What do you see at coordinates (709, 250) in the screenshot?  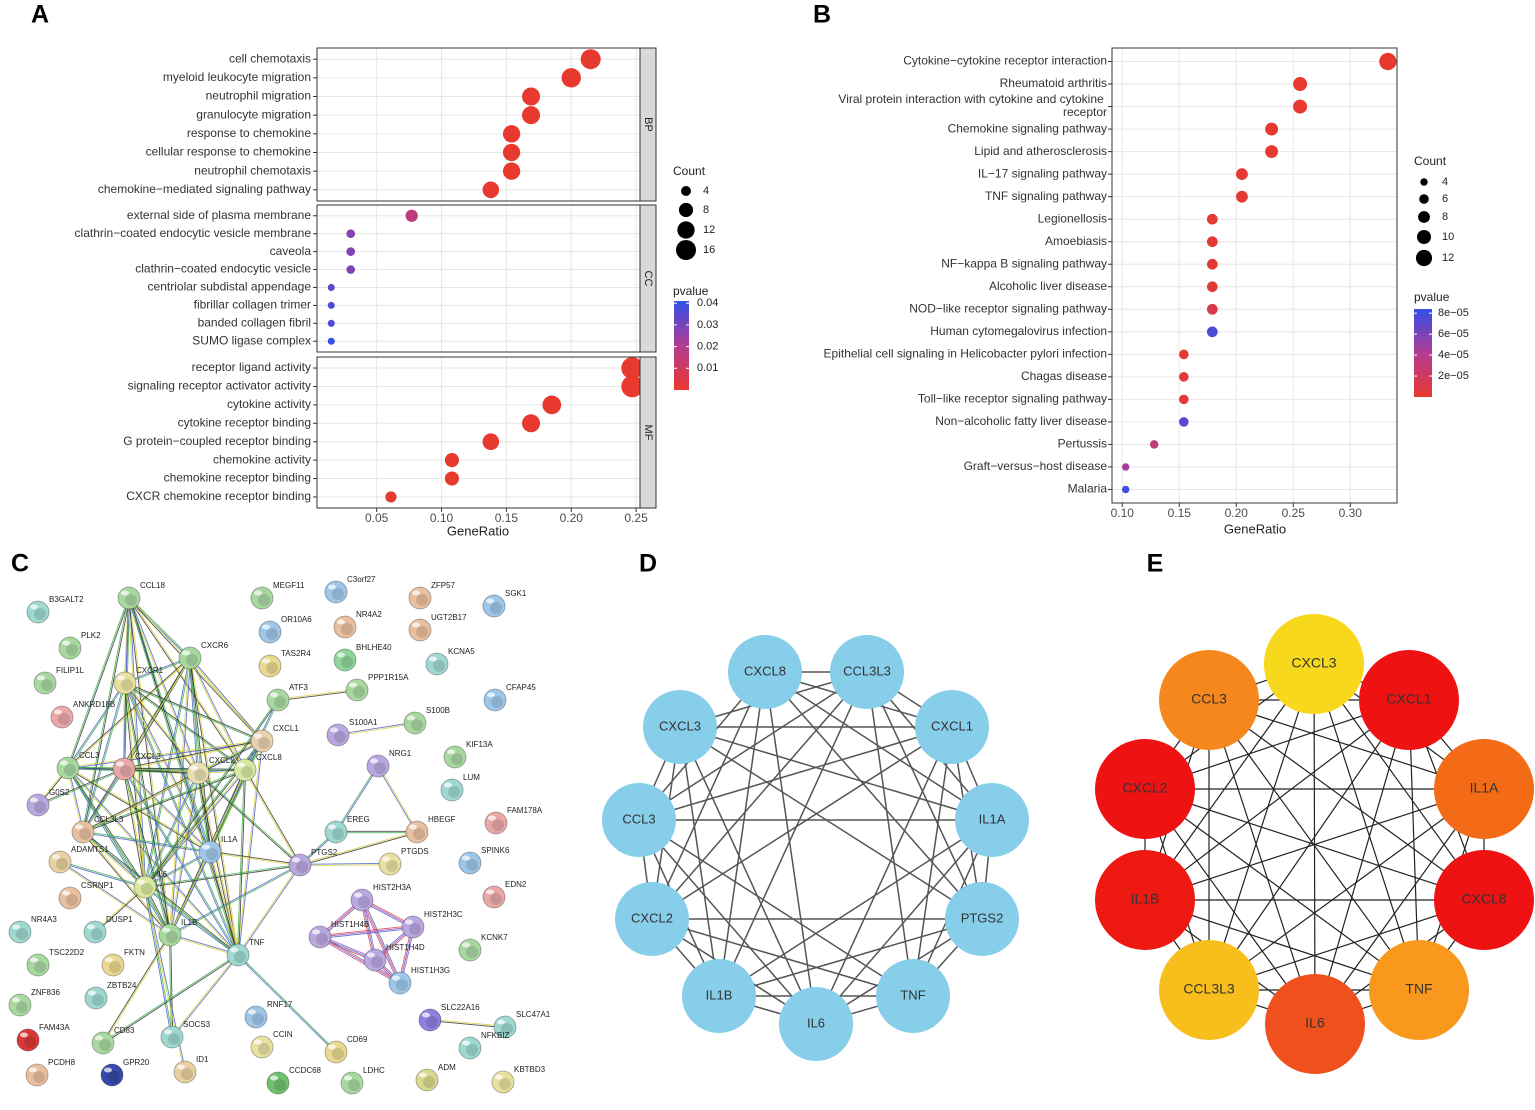 I see `legend-label: 16` at bounding box center [709, 250].